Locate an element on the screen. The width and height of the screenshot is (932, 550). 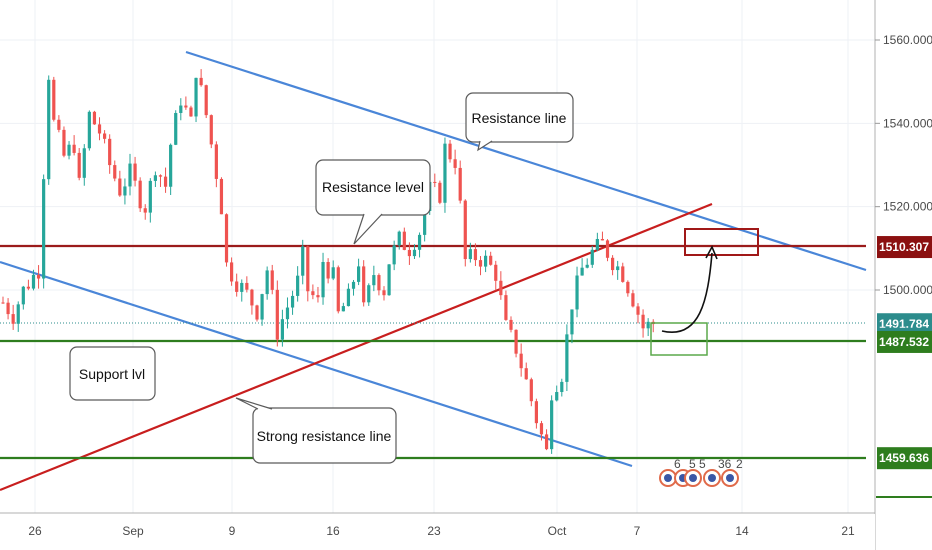
price-badge: 1459.636 is located at coordinates (904, 458).